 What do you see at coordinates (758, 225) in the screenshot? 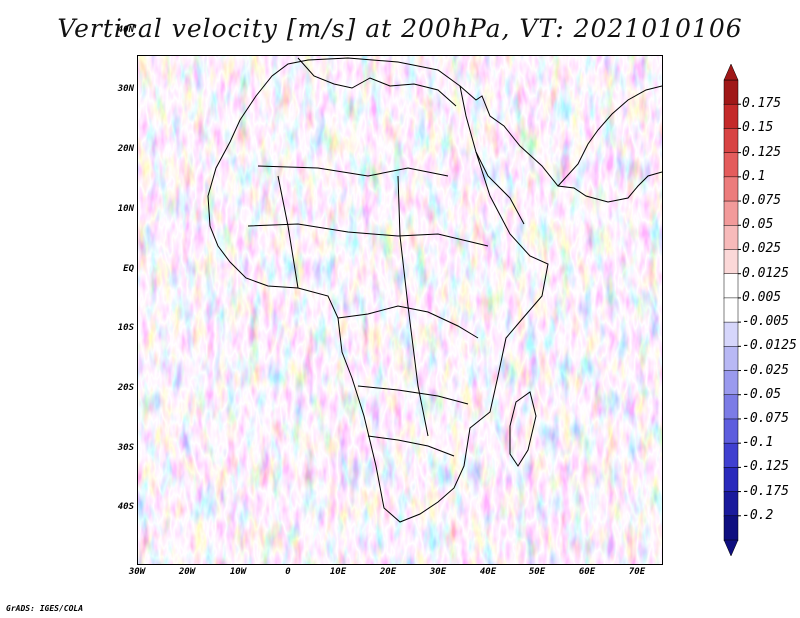
I see `colorbar-label: 0.05` at bounding box center [758, 225].